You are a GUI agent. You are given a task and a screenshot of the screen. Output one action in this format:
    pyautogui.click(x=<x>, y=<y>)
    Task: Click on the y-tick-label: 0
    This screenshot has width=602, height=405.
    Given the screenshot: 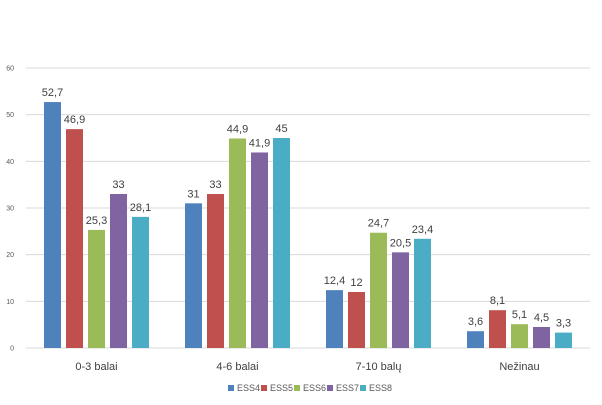 What is the action you would take?
    pyautogui.click(x=12, y=349)
    